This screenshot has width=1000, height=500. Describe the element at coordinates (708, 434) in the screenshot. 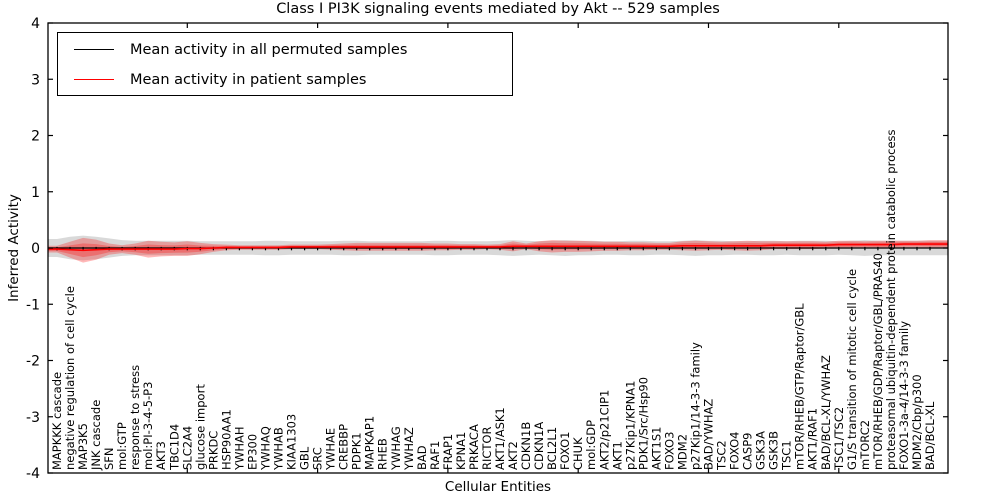

I see `x-tick-label: BAD/YWHAZ` at that location.